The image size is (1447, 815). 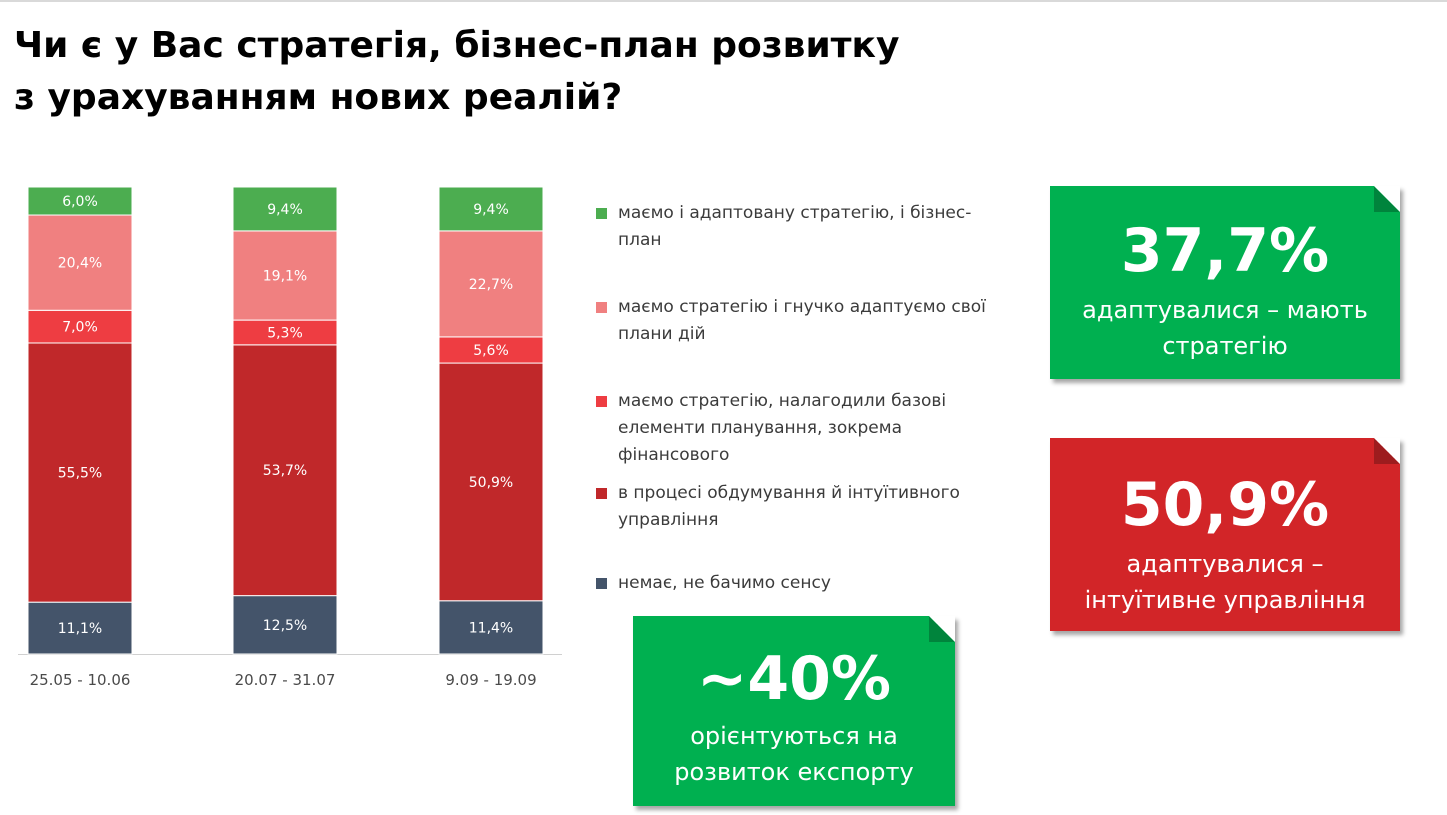 What do you see at coordinates (668, 520) in the screenshot?
I see `legend-label: управління` at bounding box center [668, 520].